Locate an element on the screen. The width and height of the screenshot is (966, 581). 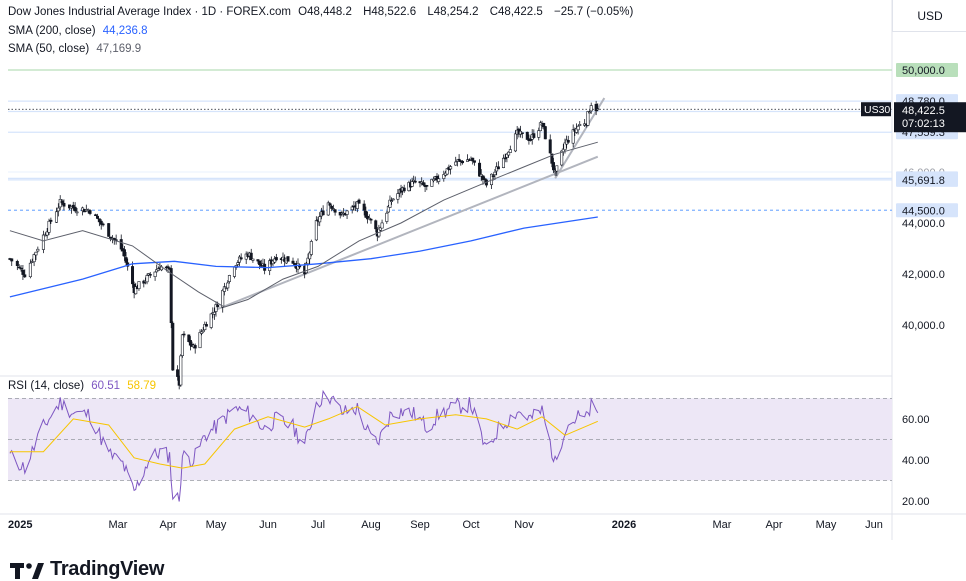
rsi-tick-label: 20.00 is located at coordinates (916, 502).